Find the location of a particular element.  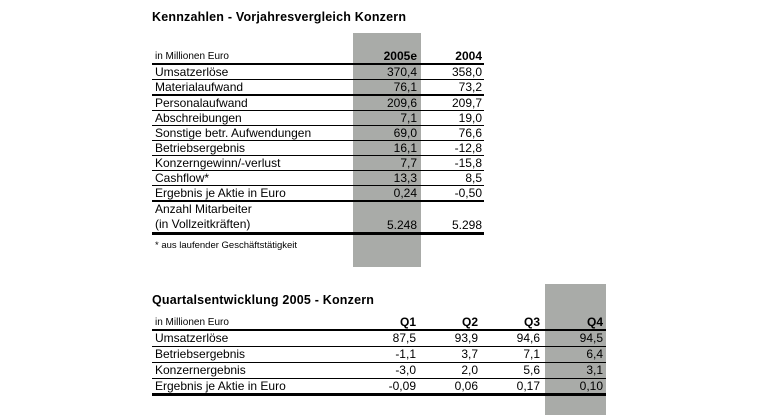

value-2004: 5.298 is located at coordinates (452, 218).